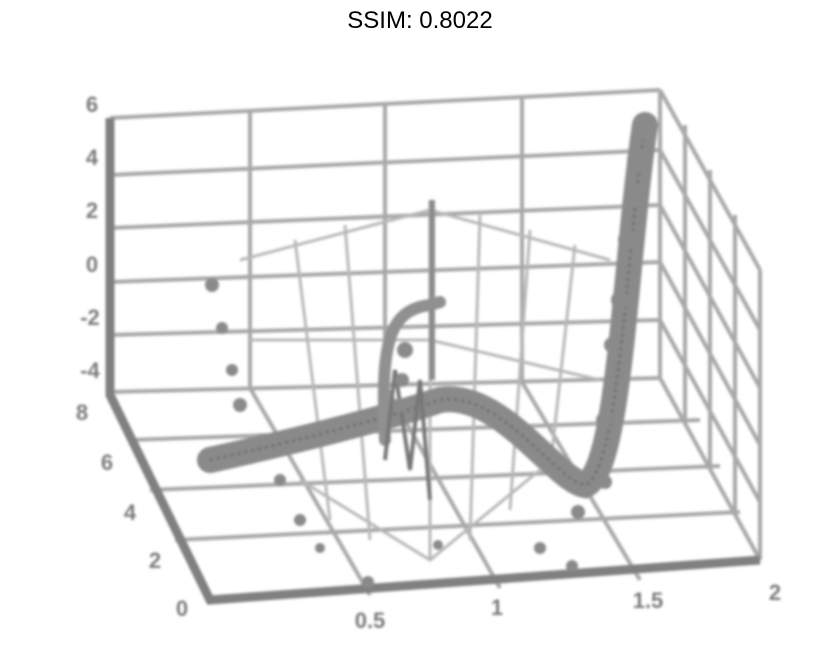 Image resolution: width=840 pixels, height=664 pixels. I want to click on title: SSIM: 0.8022, so click(419, 20).